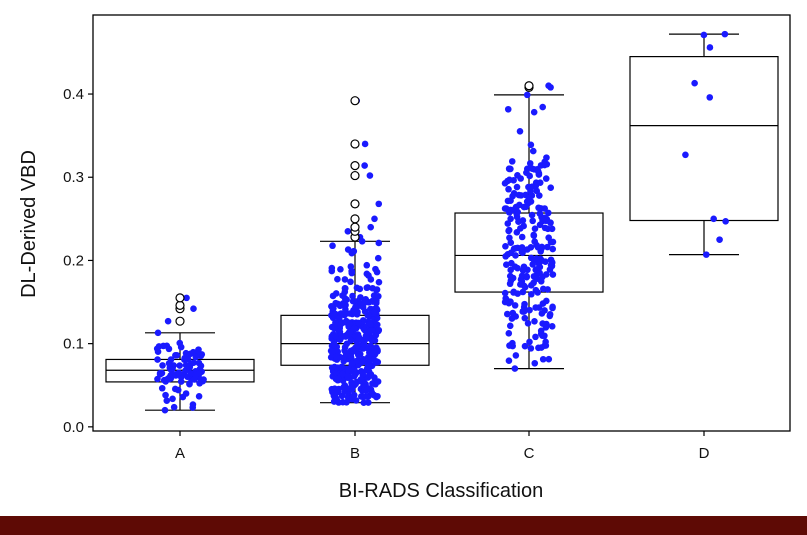 This screenshot has width=807, height=535. I want to click on x-tick-label: C, so click(529, 453).